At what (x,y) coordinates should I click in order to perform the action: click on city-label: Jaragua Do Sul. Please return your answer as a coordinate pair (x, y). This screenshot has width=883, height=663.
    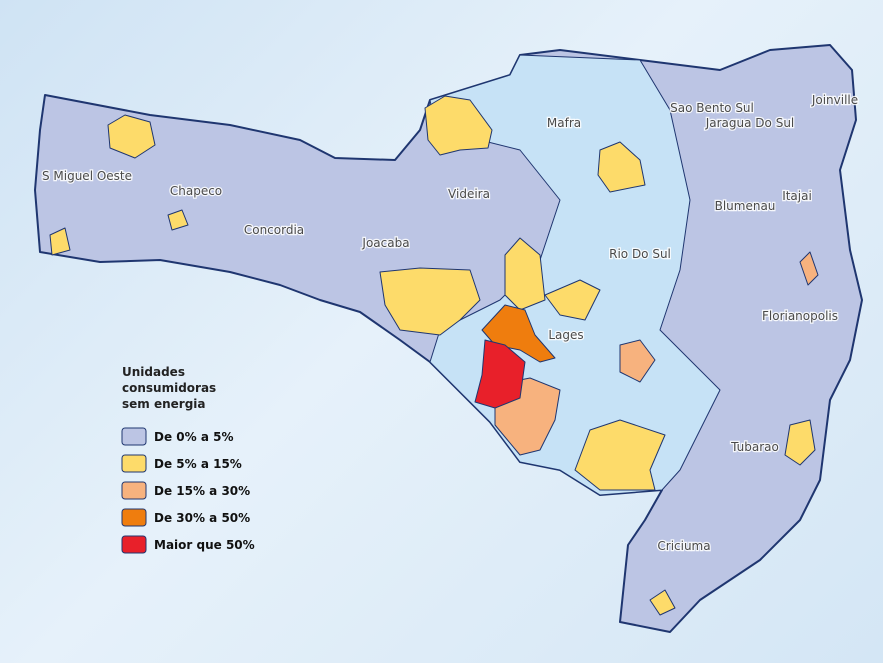
    Looking at the image, I should click on (750, 123).